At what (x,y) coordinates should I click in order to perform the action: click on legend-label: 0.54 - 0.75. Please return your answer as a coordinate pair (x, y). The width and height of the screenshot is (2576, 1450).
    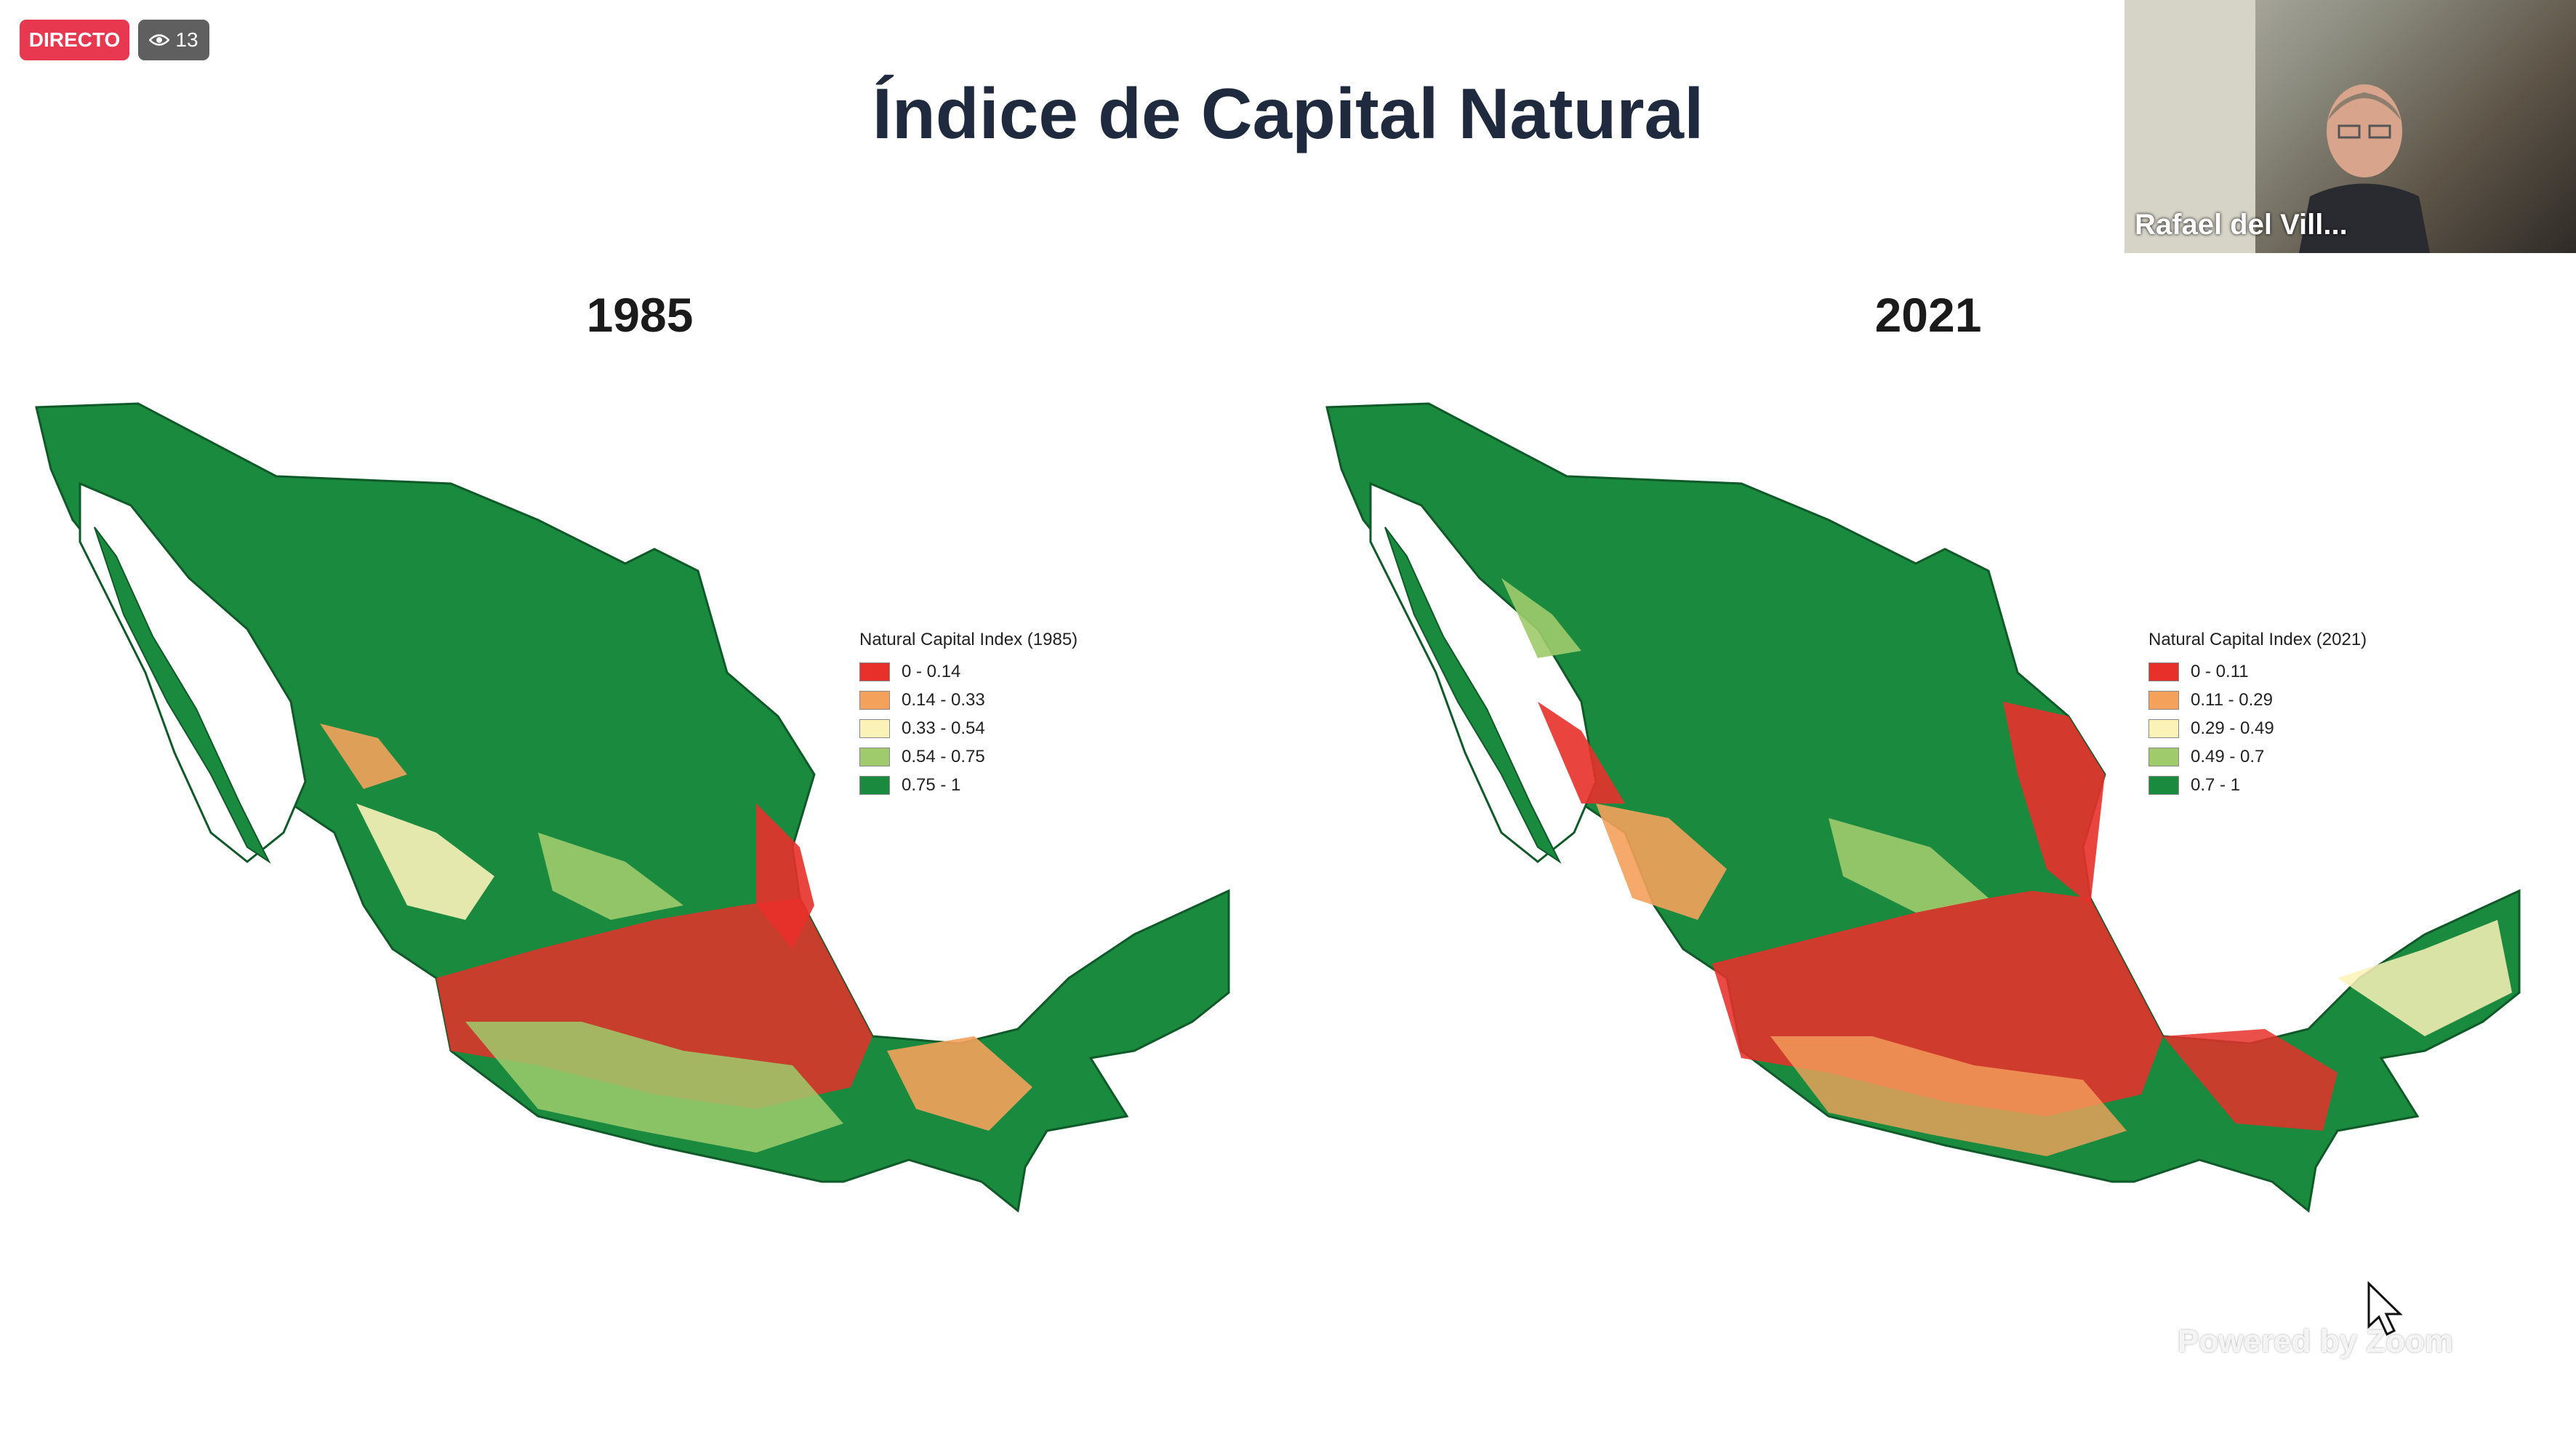
    Looking at the image, I should click on (943, 756).